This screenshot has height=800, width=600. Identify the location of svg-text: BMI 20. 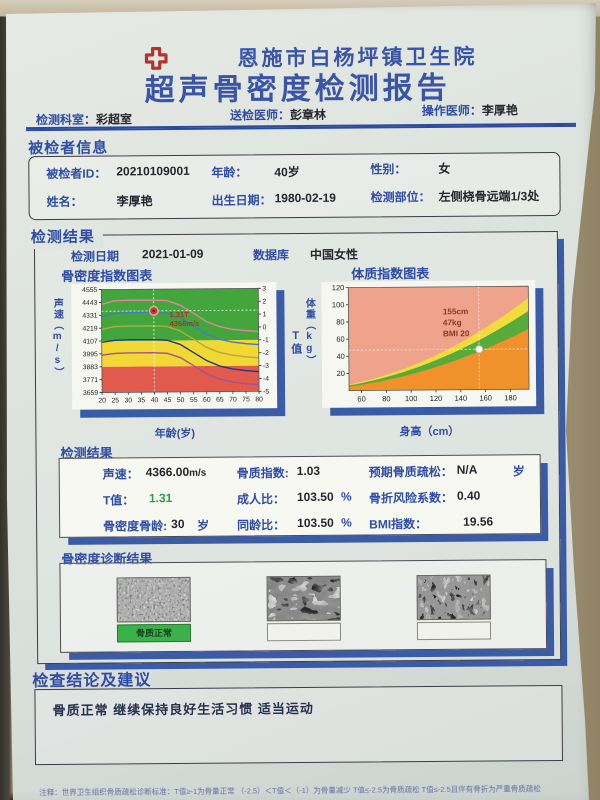
(456, 333).